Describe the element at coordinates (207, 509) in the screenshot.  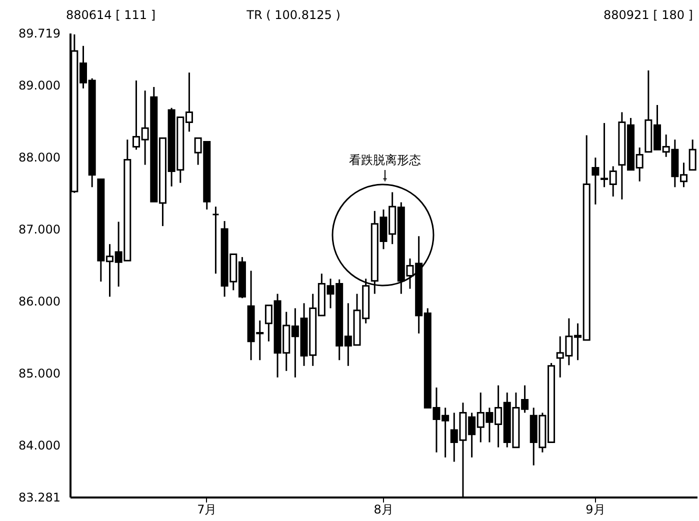
I see `x-tick-label: 7月` at that location.